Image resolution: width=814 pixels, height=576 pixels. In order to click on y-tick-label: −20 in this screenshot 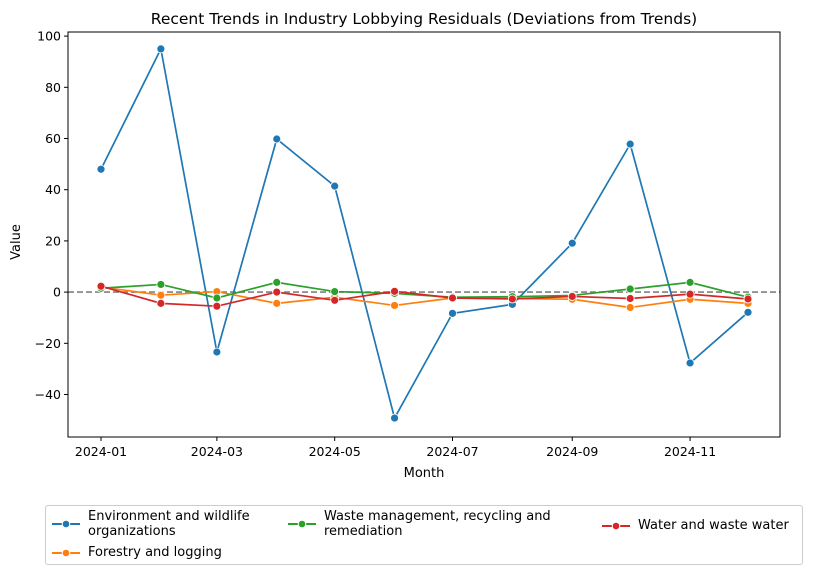, I will do `click(48, 343)`.